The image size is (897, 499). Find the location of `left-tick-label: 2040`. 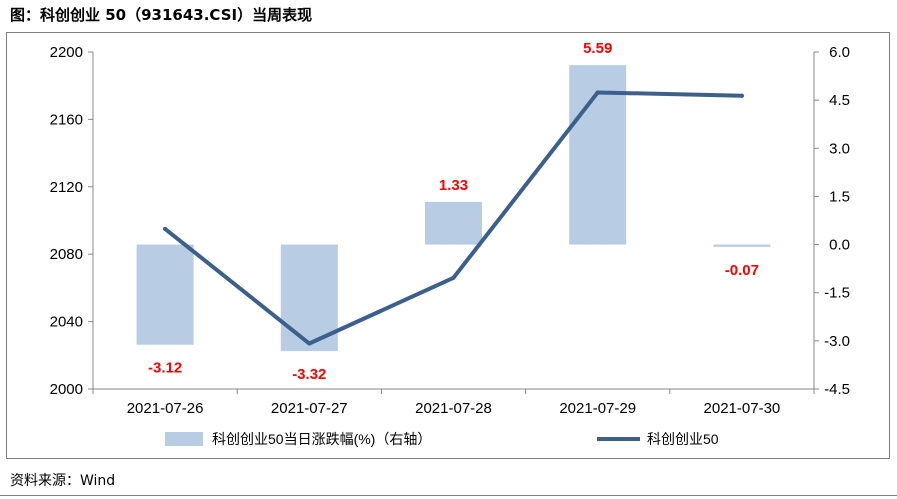

left-tick-label: 2040 is located at coordinates (66, 322).